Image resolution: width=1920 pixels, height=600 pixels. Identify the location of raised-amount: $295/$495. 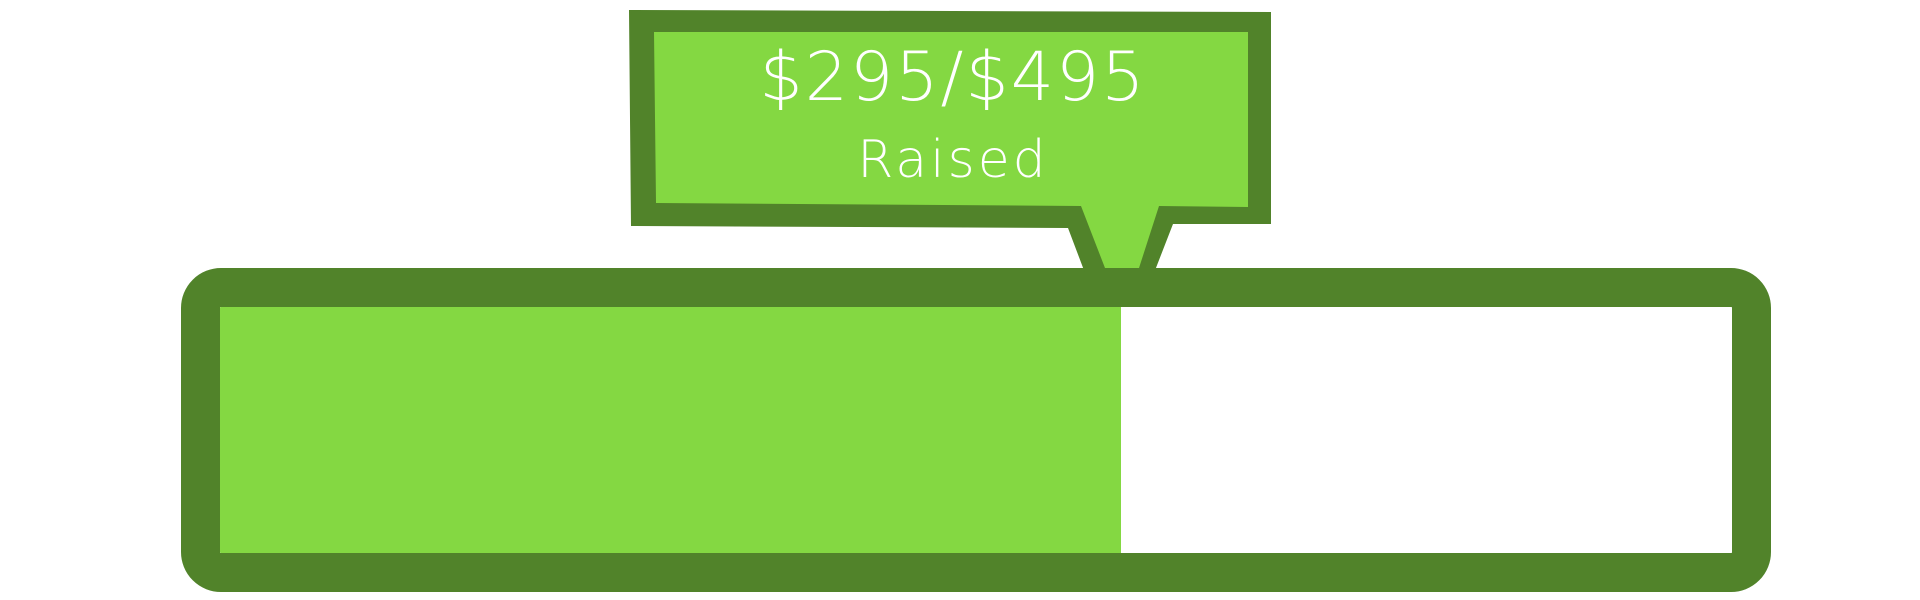
(953, 77).